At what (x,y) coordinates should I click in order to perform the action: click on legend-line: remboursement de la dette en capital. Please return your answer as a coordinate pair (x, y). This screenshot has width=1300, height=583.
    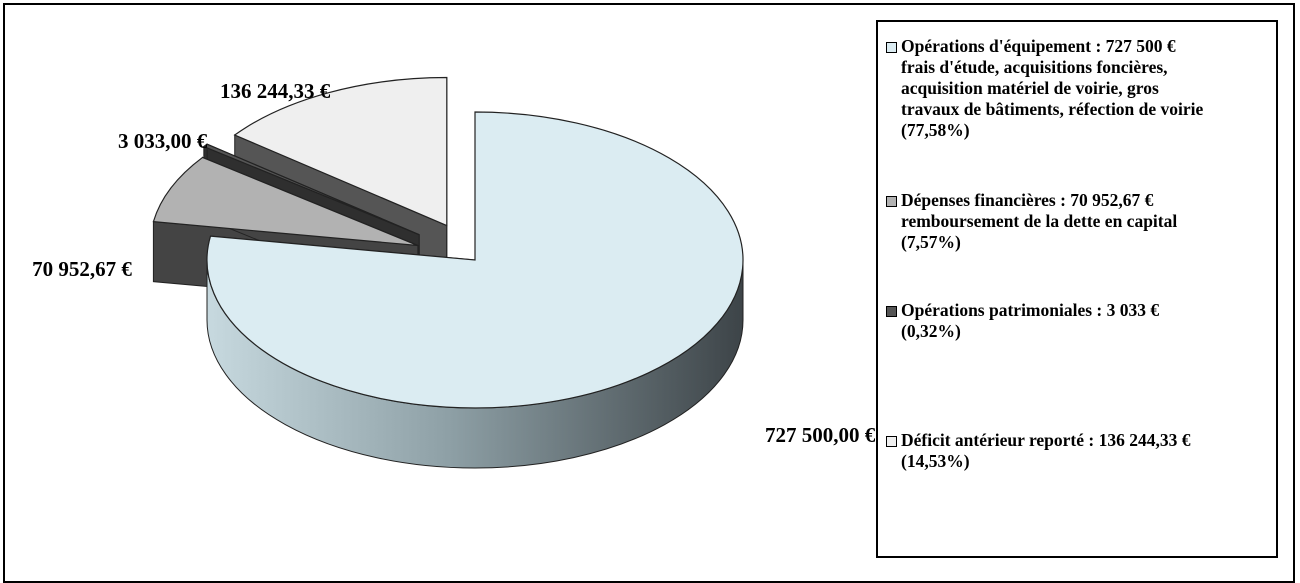
    Looking at the image, I should click on (1039, 221).